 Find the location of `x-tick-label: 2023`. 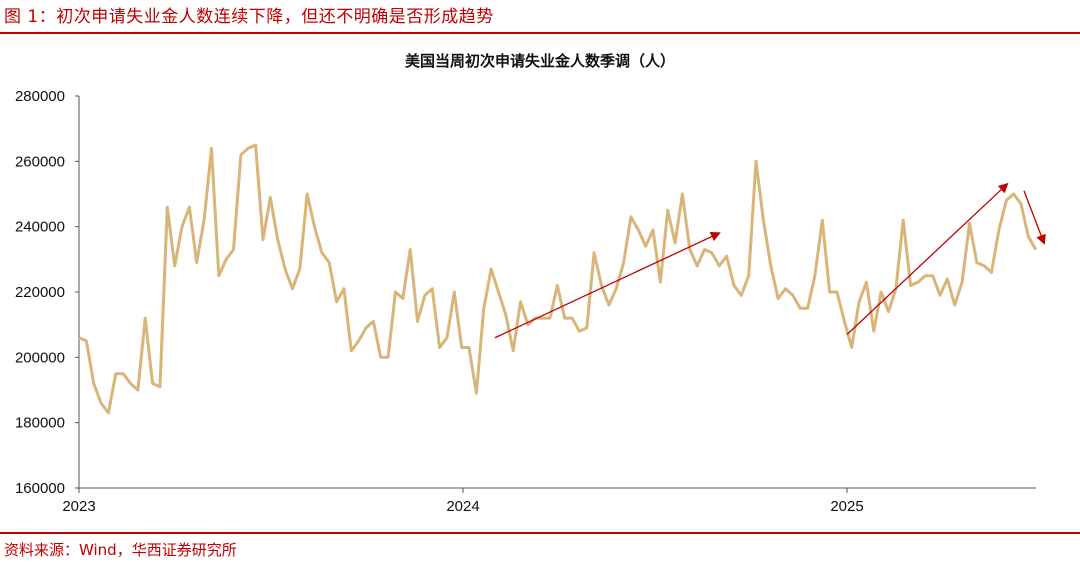

x-tick-label: 2023 is located at coordinates (78, 506).